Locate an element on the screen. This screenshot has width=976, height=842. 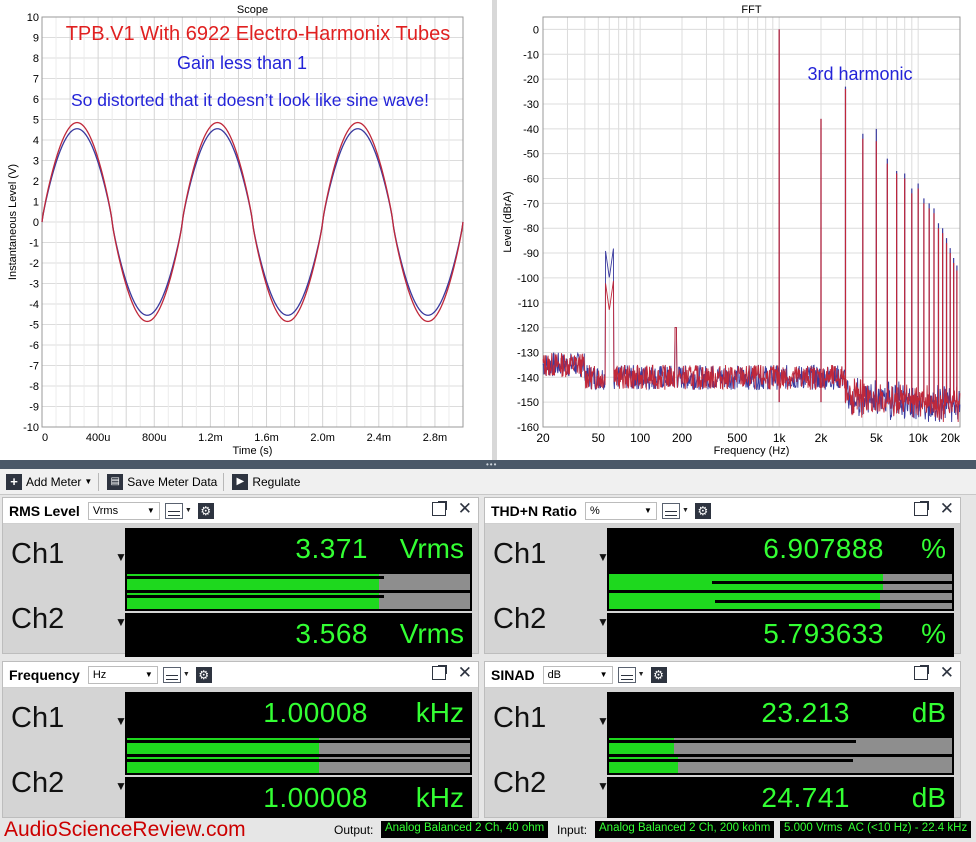
meter-value: 1.00008 is located at coordinates (315, 712).